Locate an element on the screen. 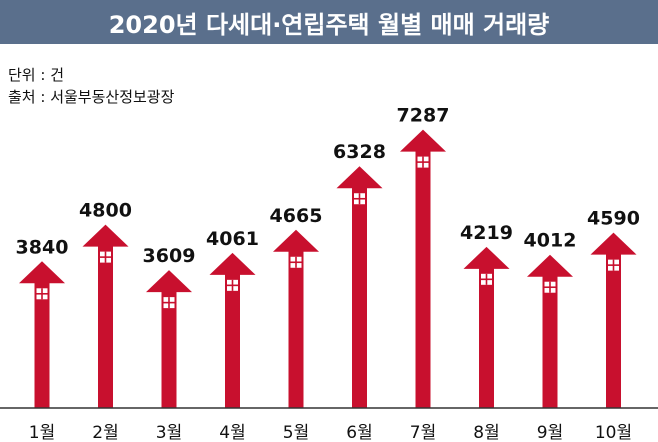 The height and width of the screenshot is (442, 658). x-tick-label: 4월 is located at coordinates (232, 432).